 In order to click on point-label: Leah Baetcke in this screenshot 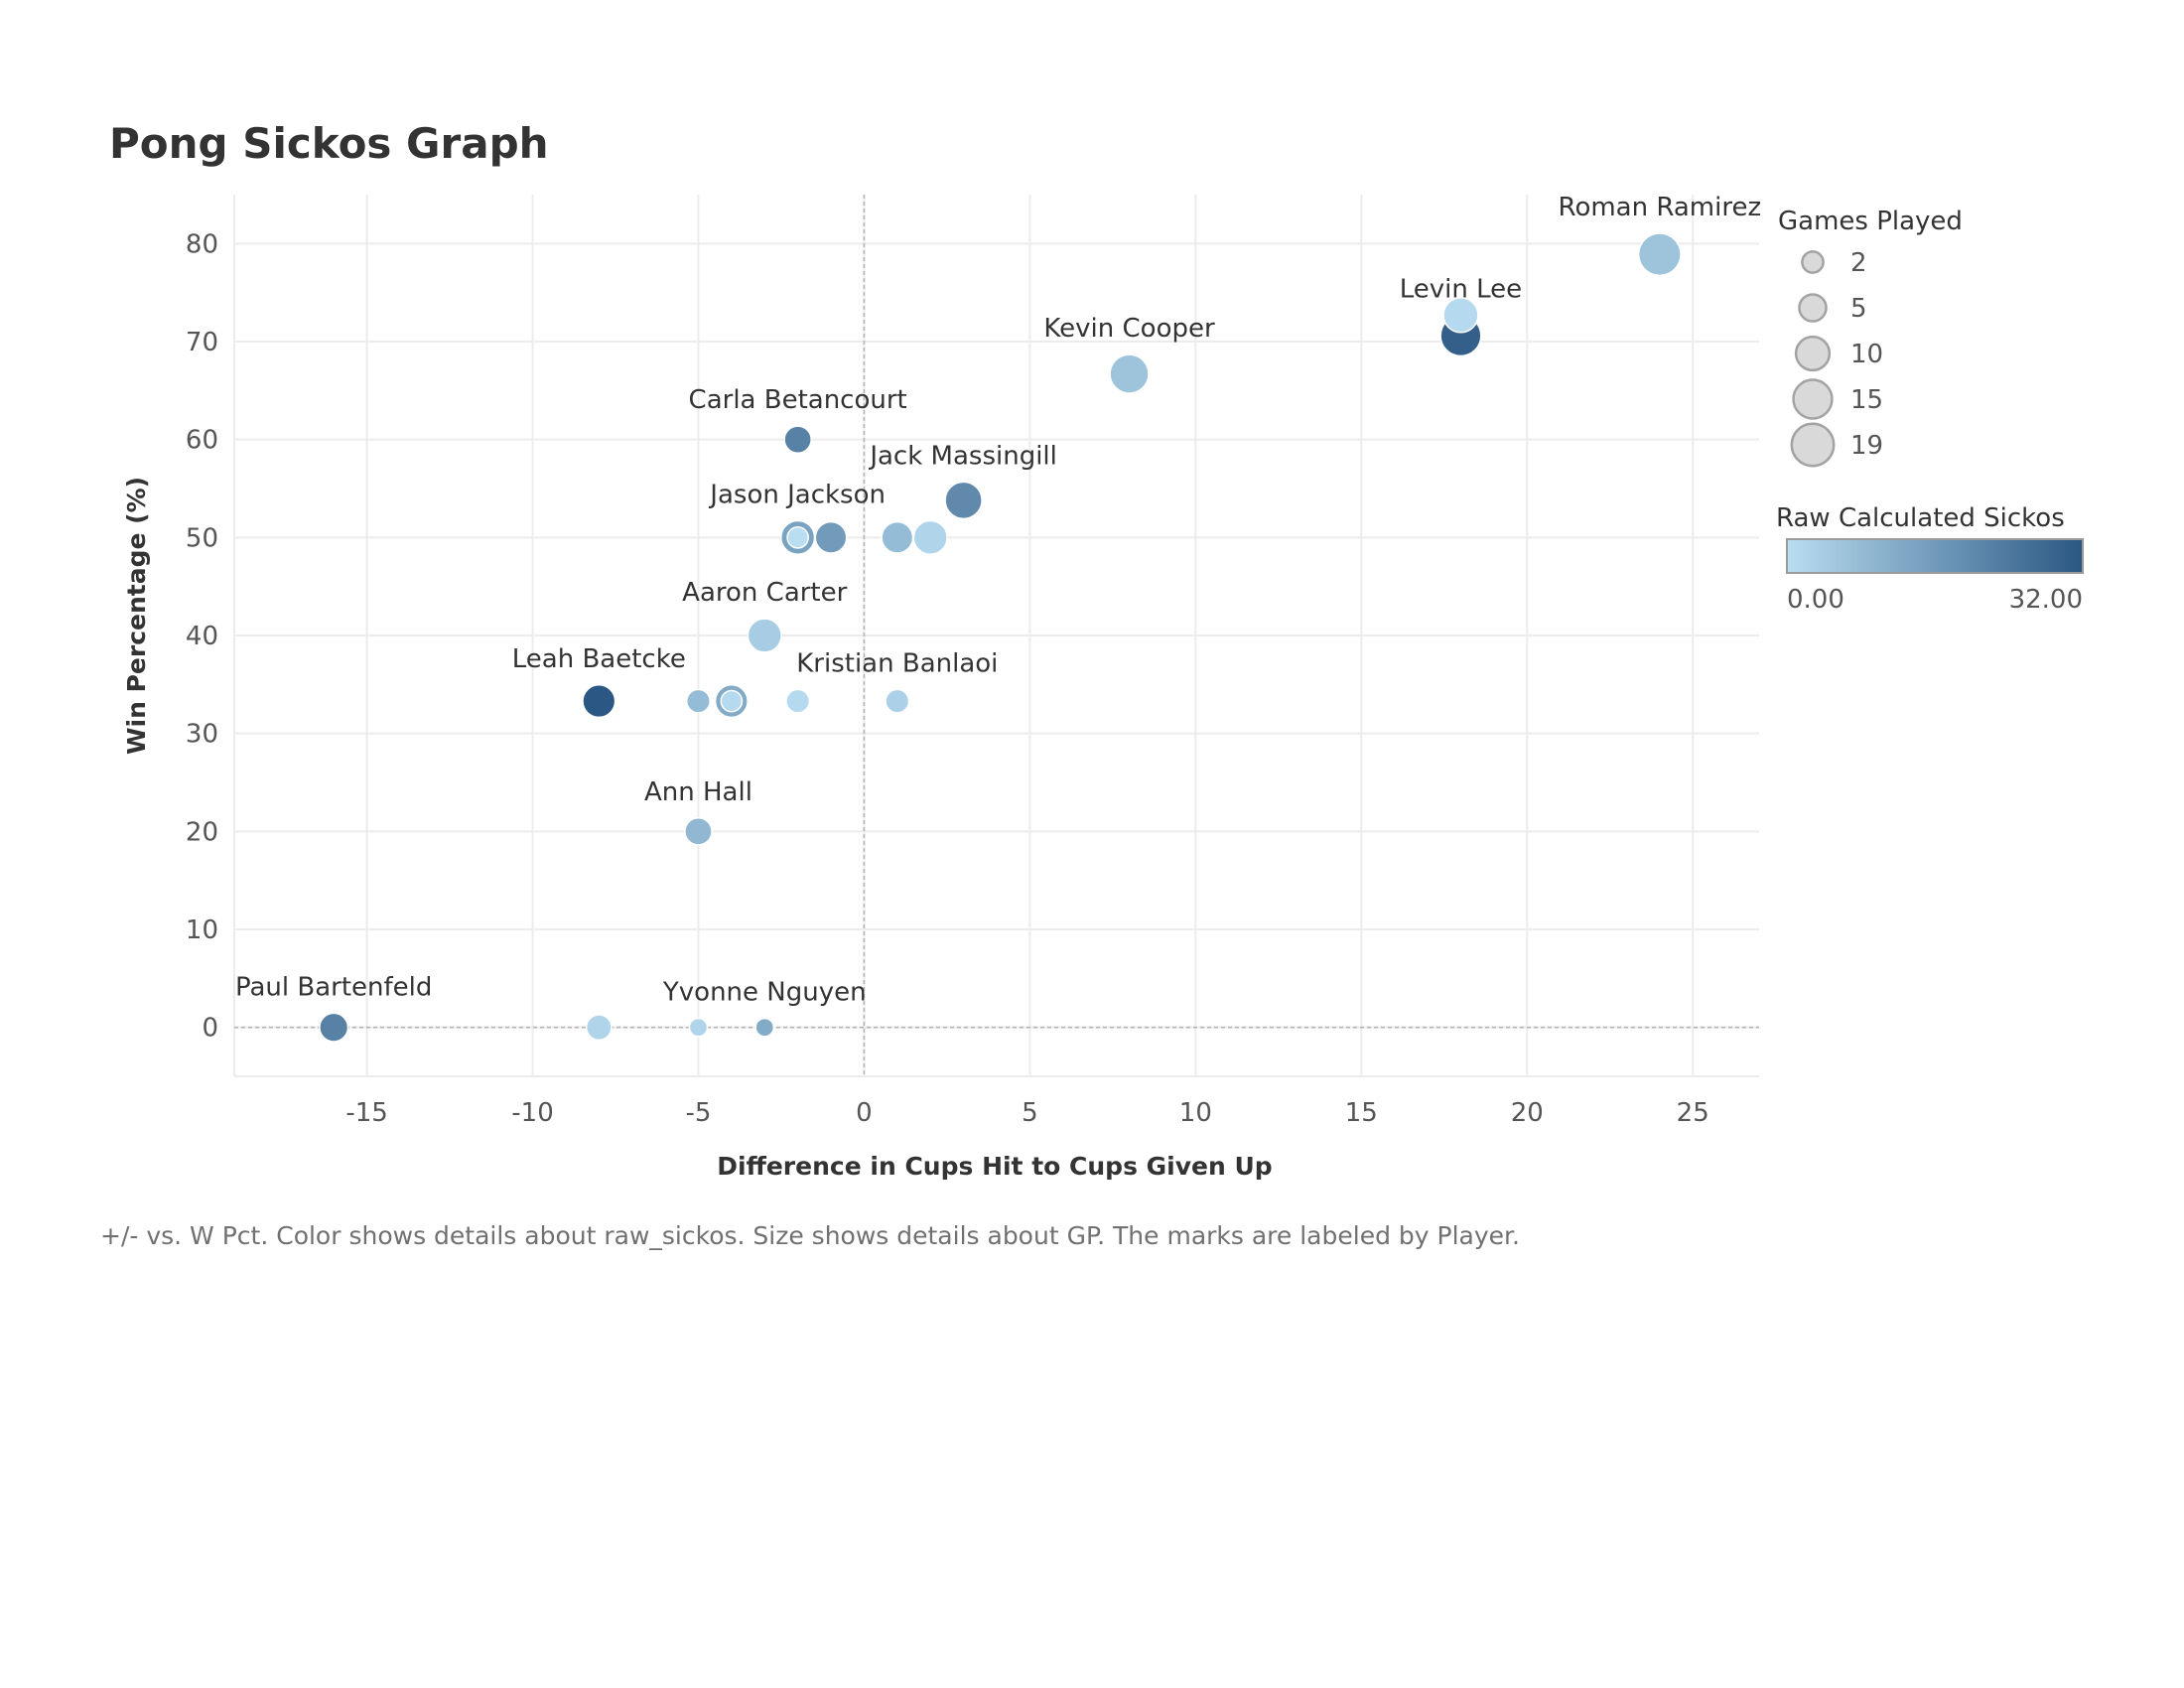, I will do `click(599, 659)`.